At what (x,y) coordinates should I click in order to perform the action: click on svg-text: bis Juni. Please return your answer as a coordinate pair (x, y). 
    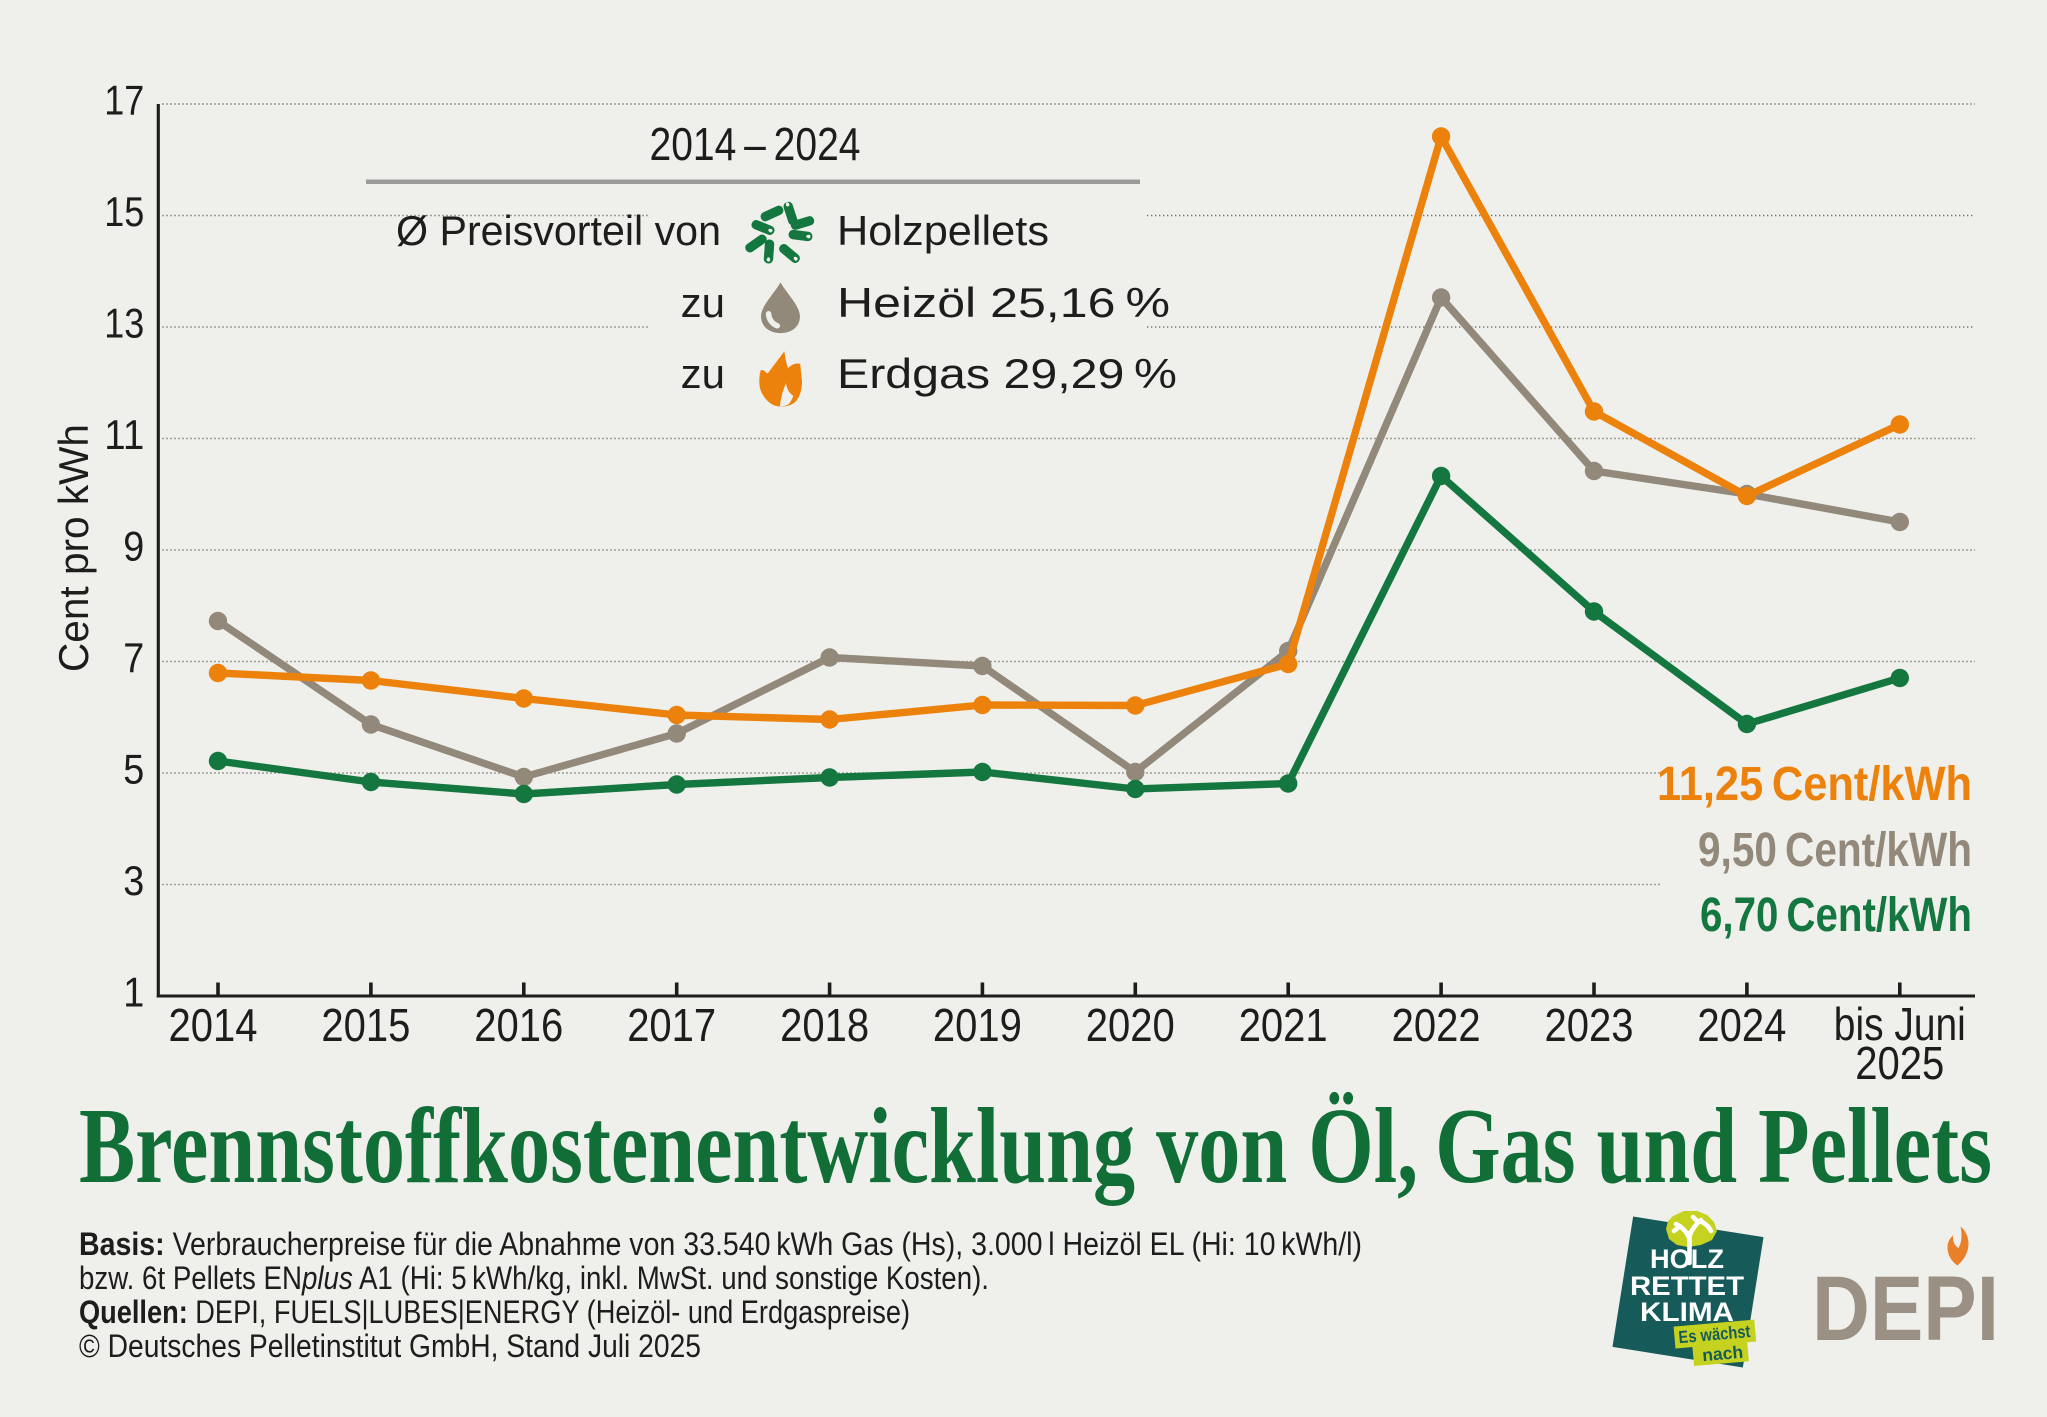
    Looking at the image, I should click on (1900, 1024).